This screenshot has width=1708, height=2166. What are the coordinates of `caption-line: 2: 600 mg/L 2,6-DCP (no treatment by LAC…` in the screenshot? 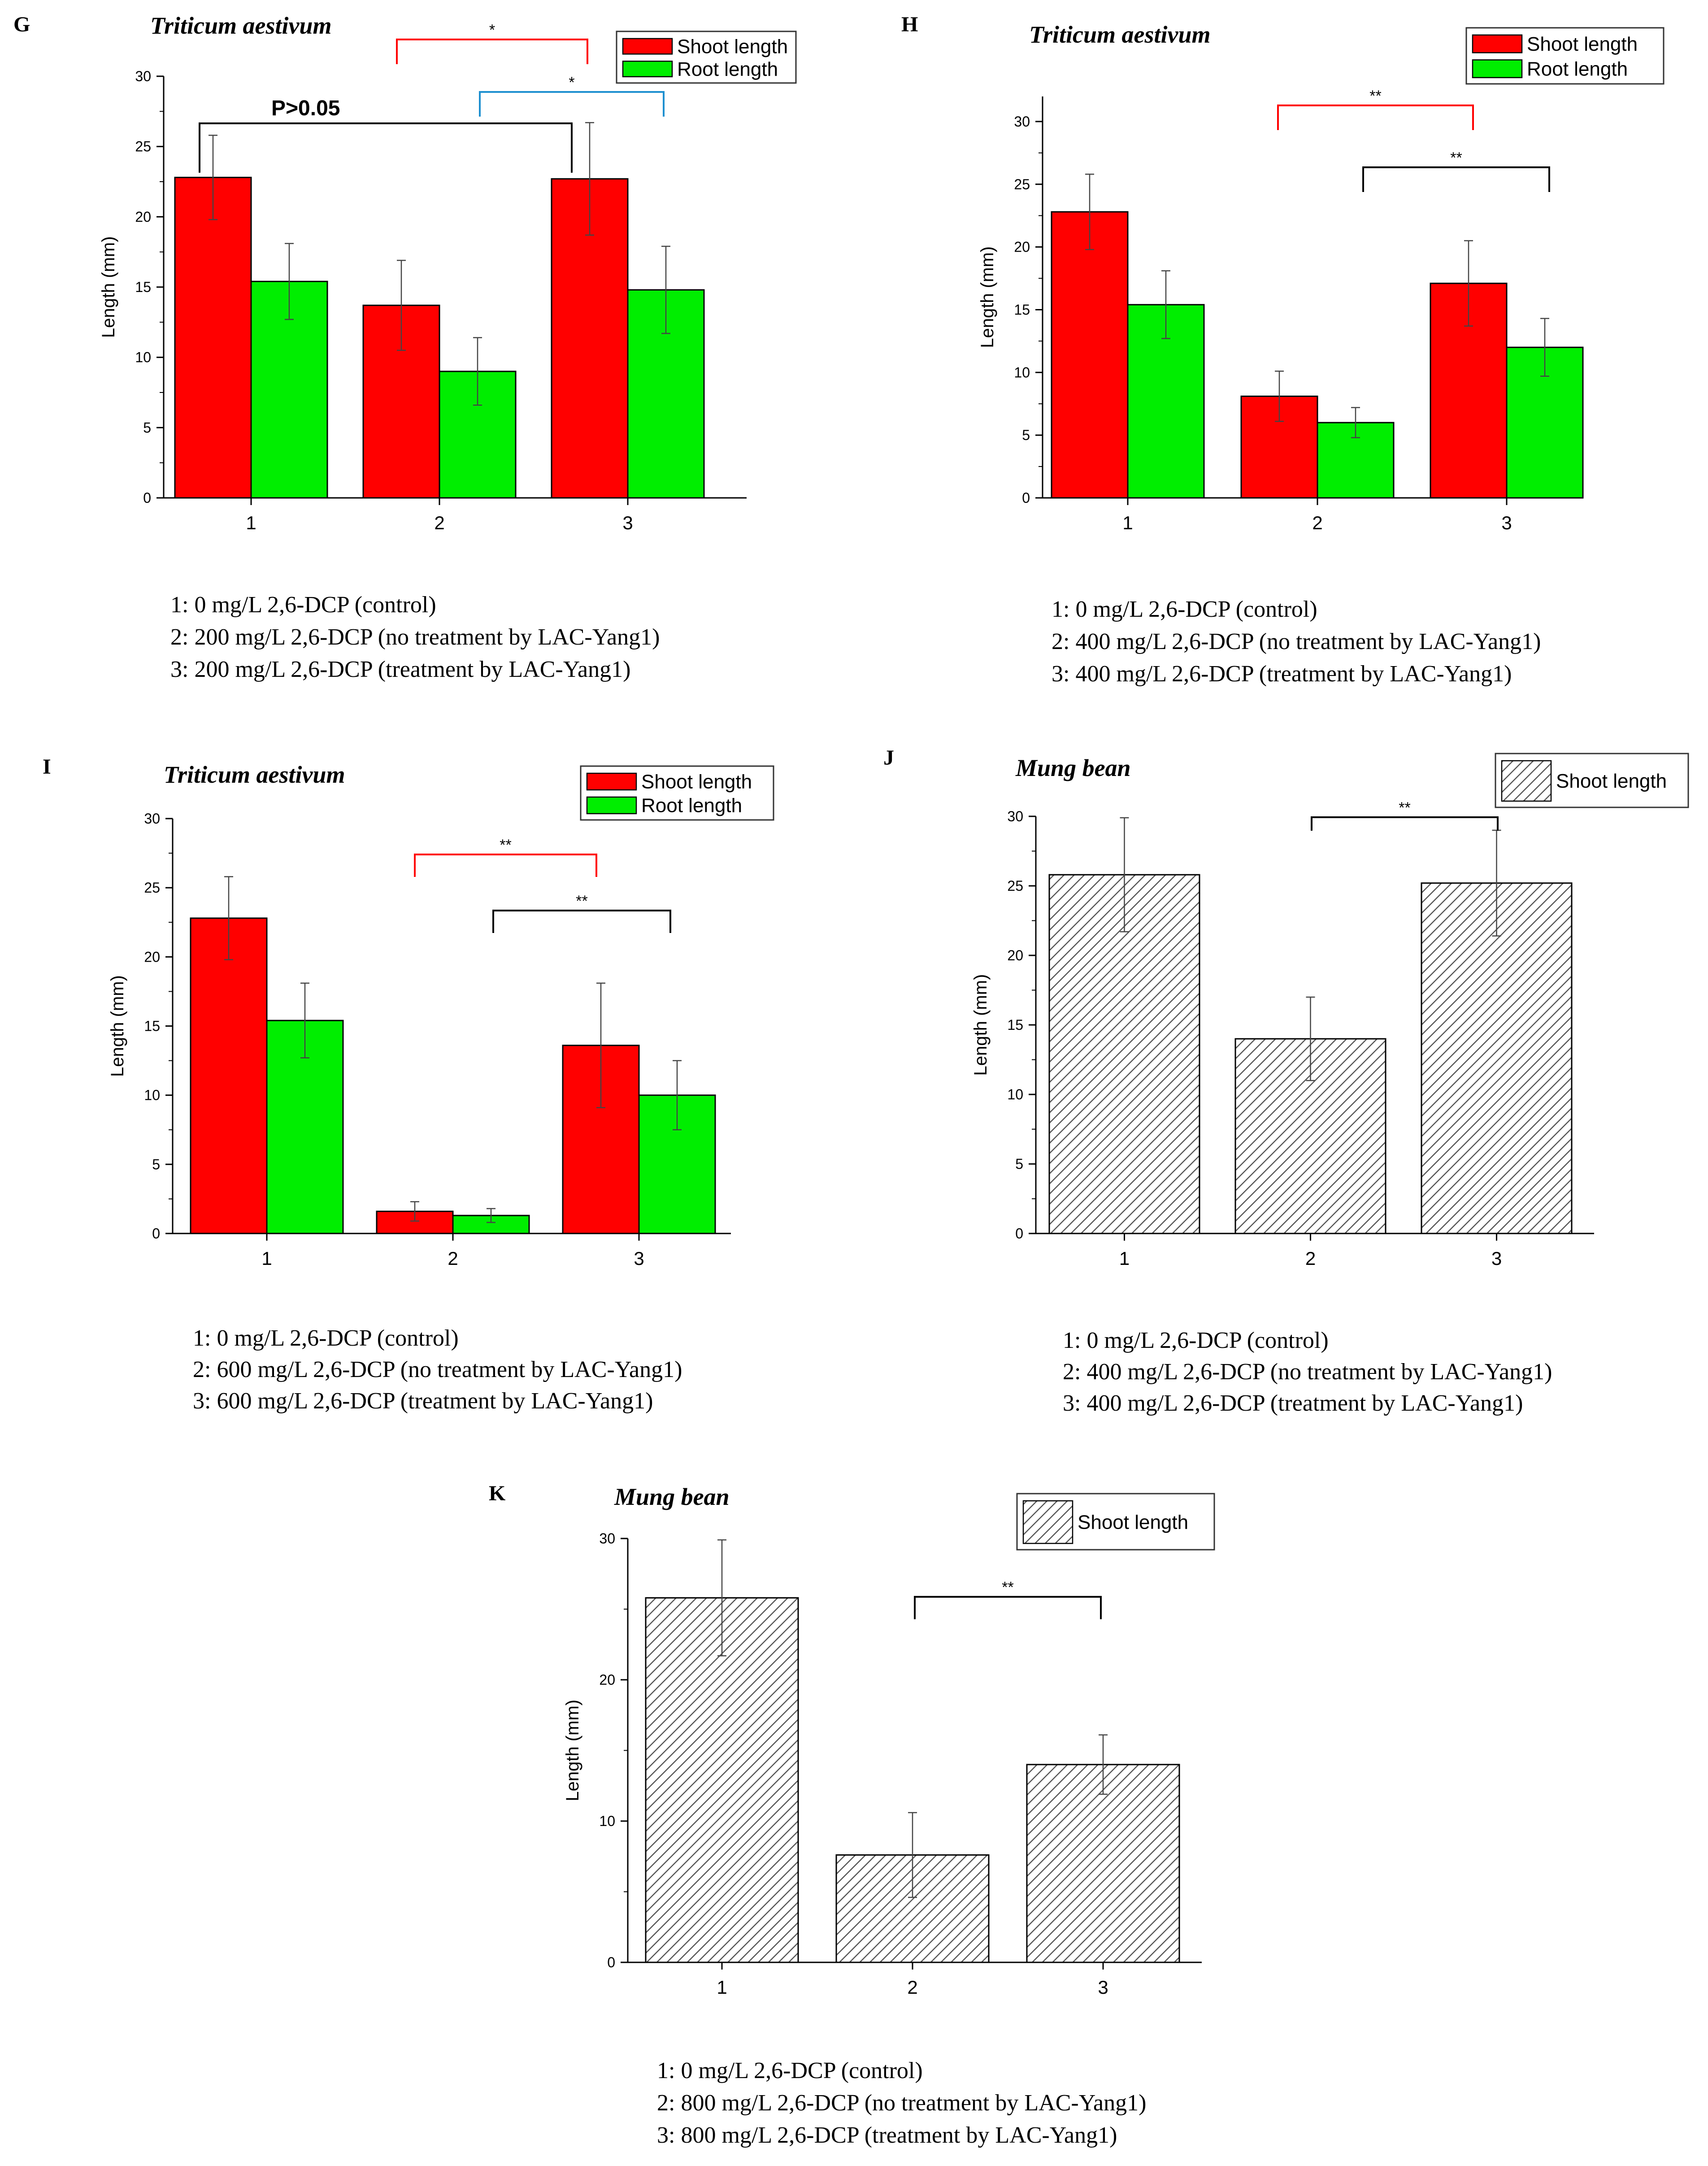 It's located at (437, 1370).